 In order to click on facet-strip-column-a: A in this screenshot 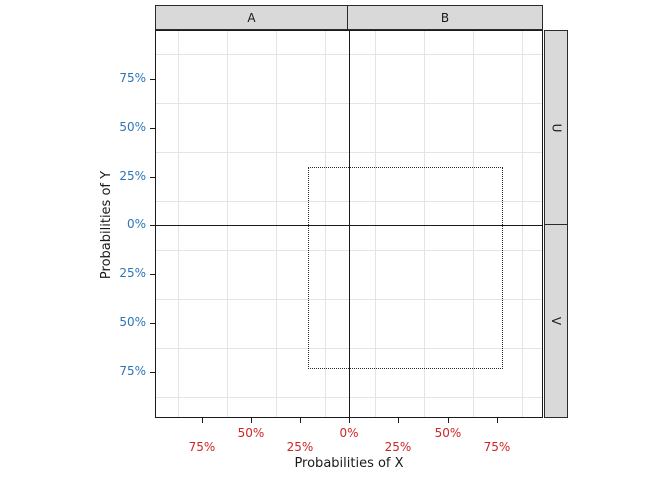, I will do `click(251, 17)`.